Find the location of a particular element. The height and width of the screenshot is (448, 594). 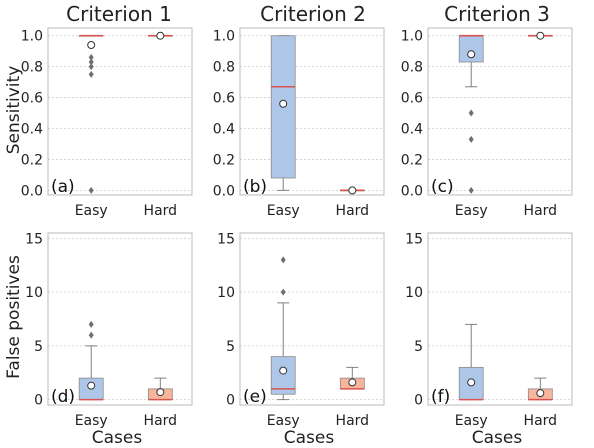

panel-label: (f) is located at coordinates (440, 397).